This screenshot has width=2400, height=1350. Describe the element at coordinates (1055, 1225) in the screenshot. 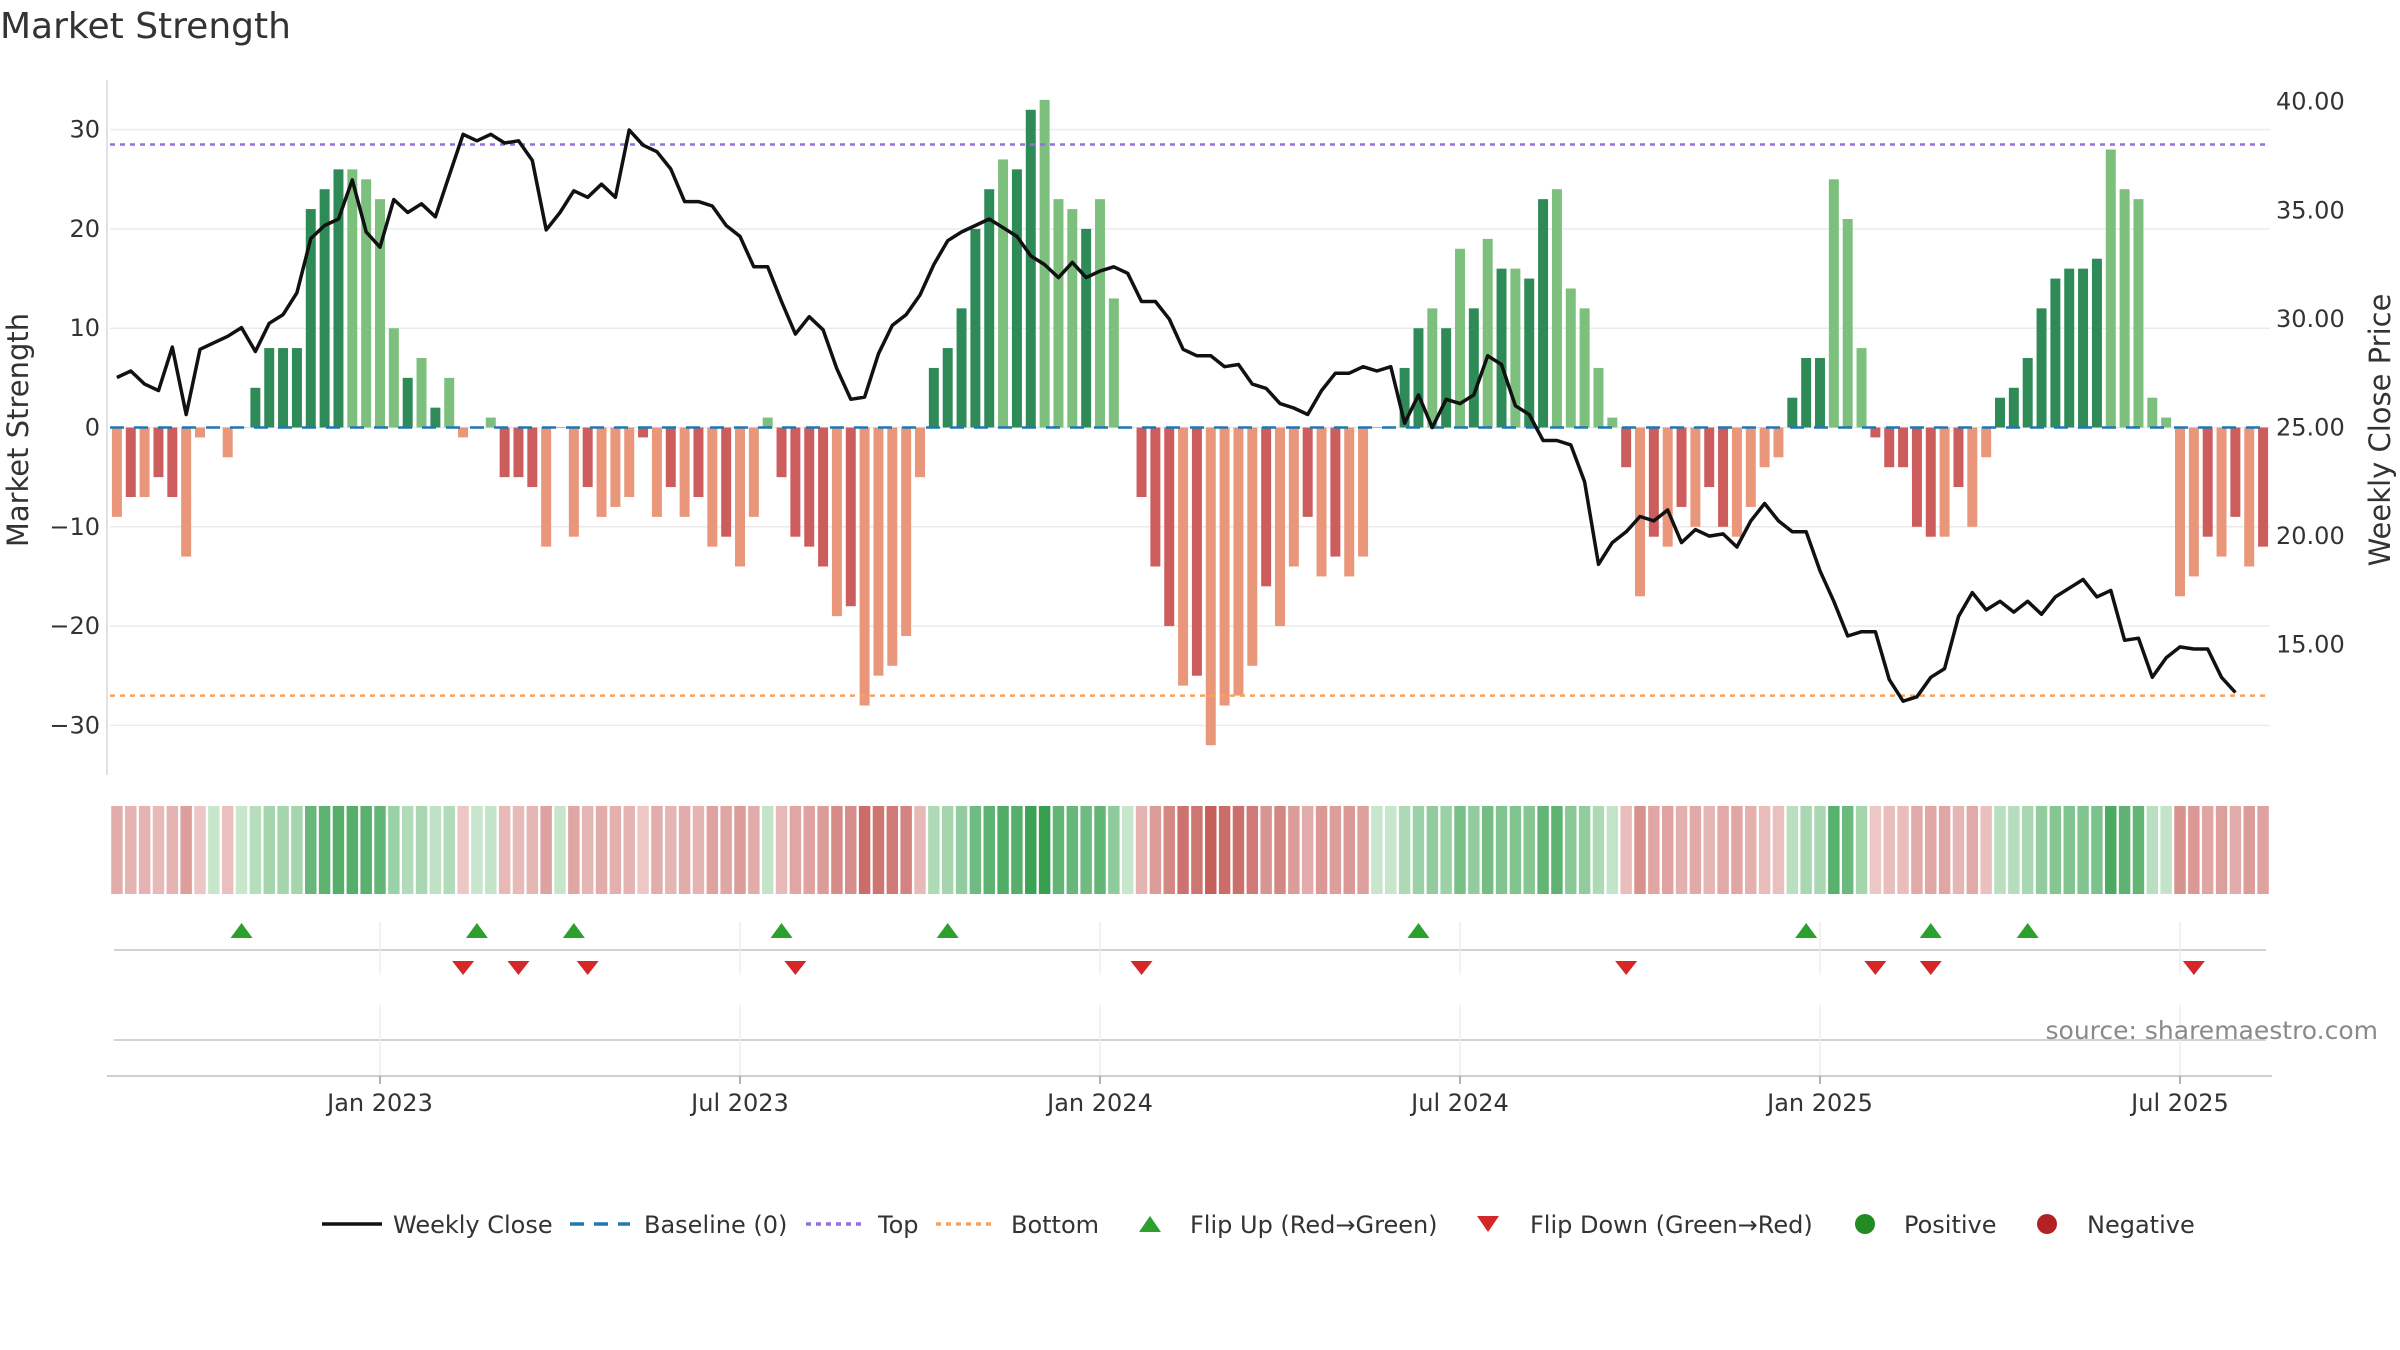

I see `legend-label: Bottom` at that location.